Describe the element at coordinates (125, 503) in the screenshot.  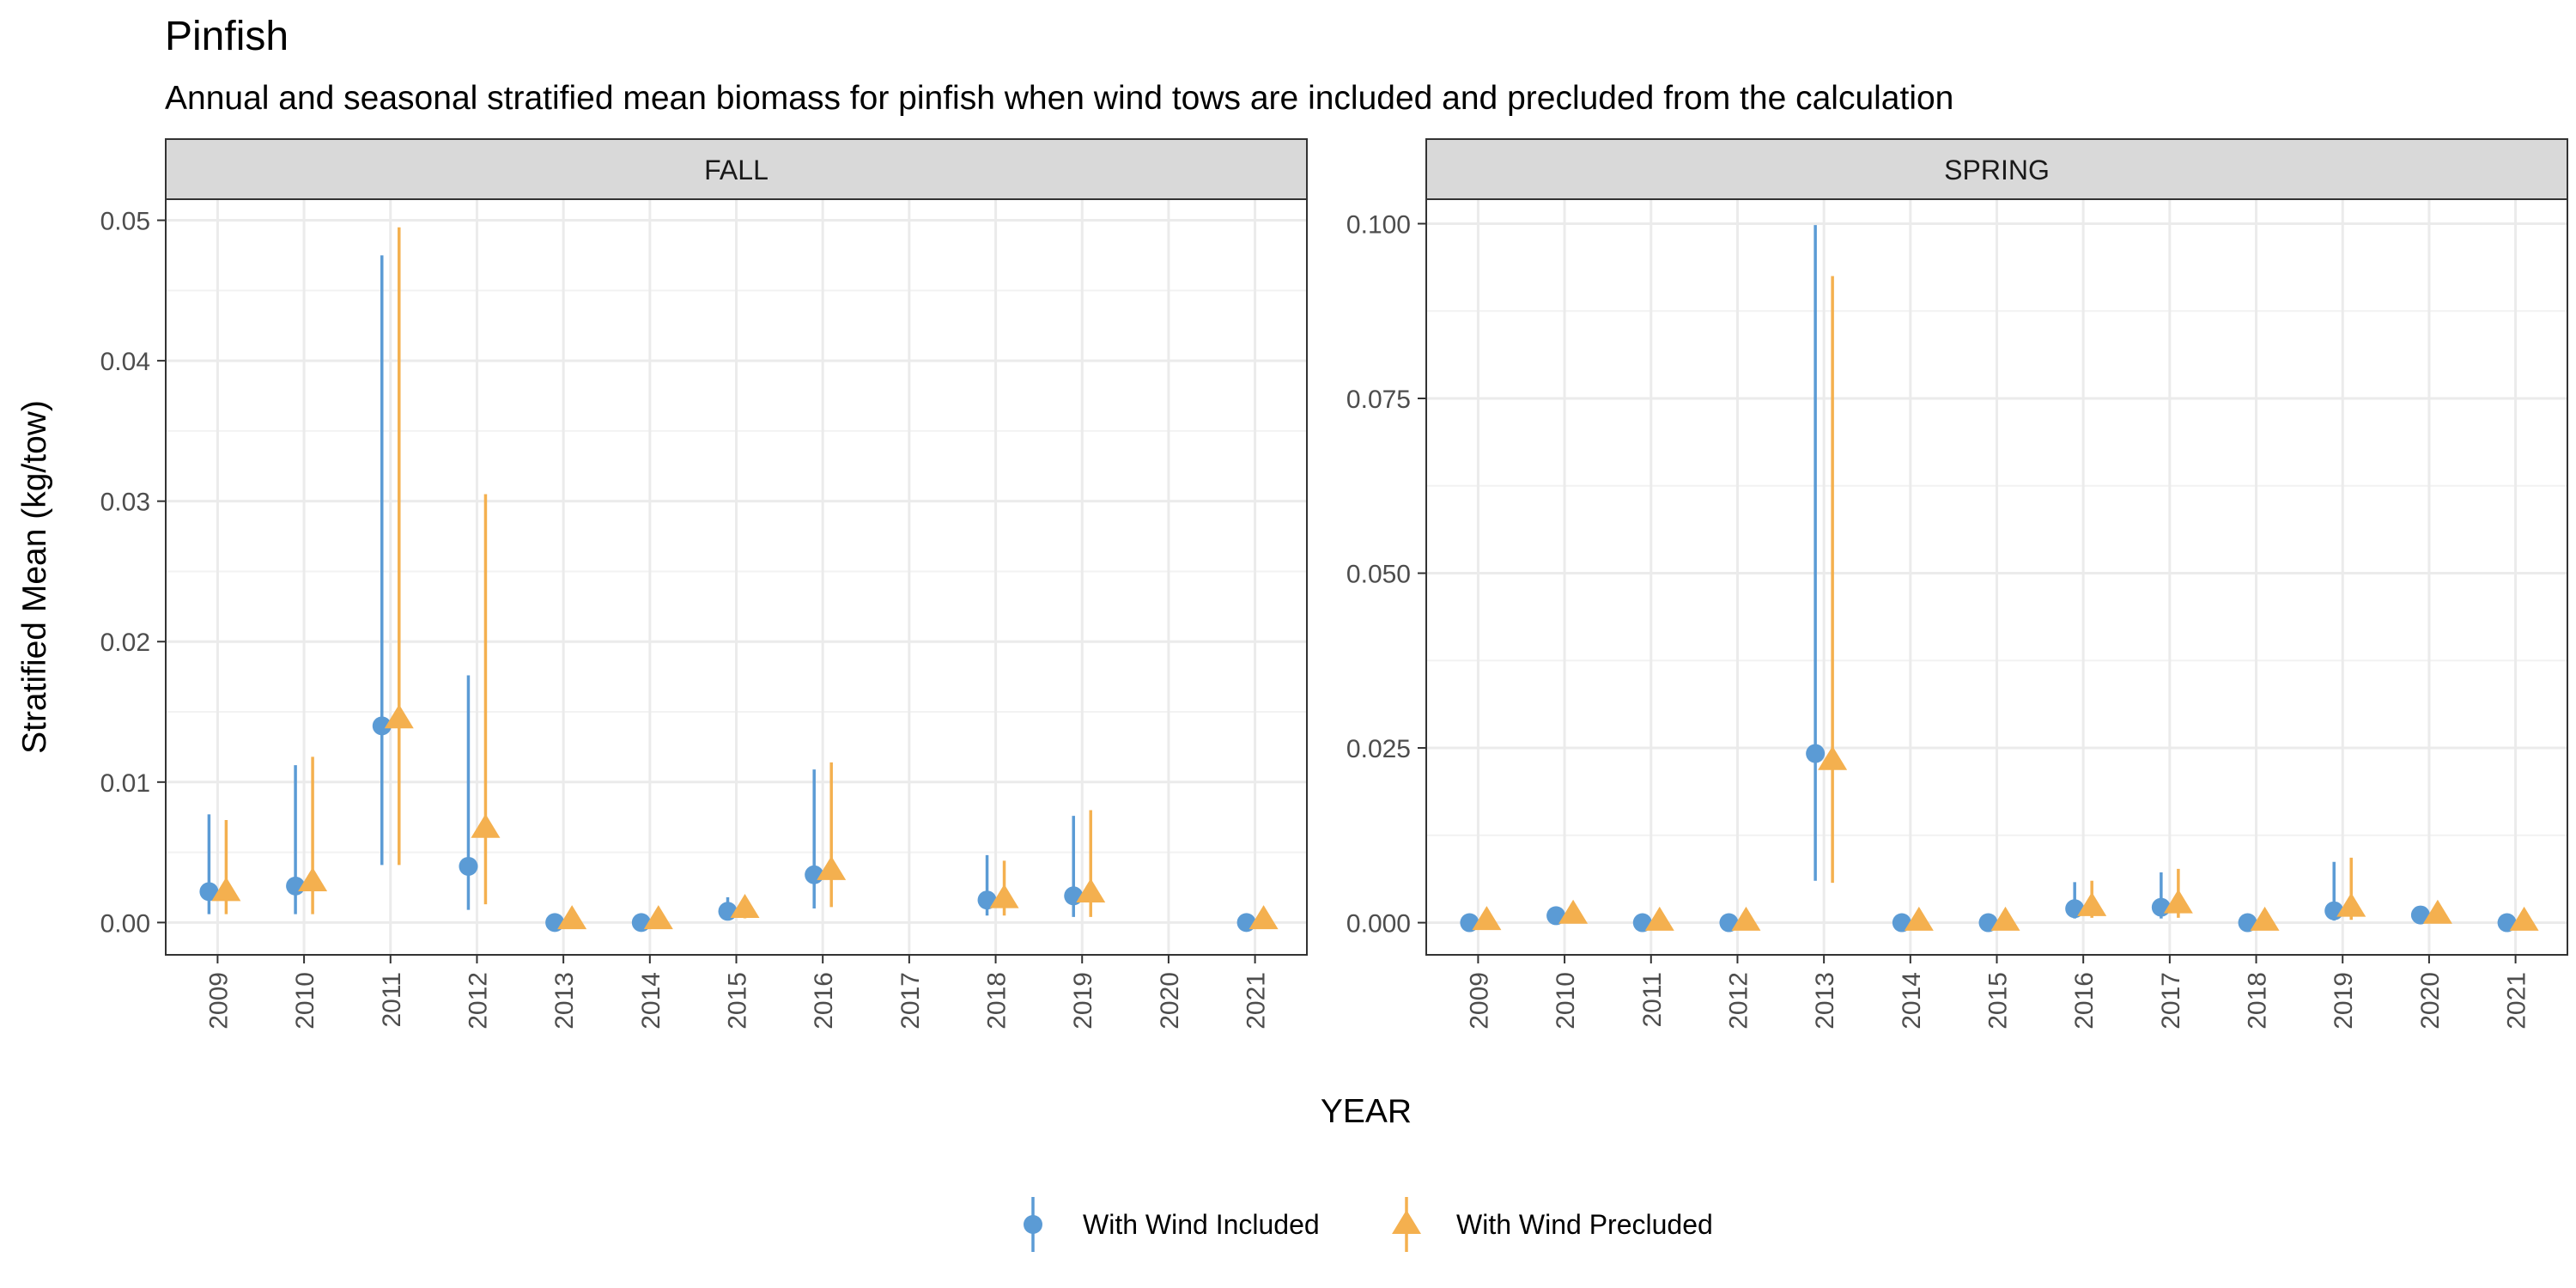
I see `y-tick-label: 0.03` at that location.